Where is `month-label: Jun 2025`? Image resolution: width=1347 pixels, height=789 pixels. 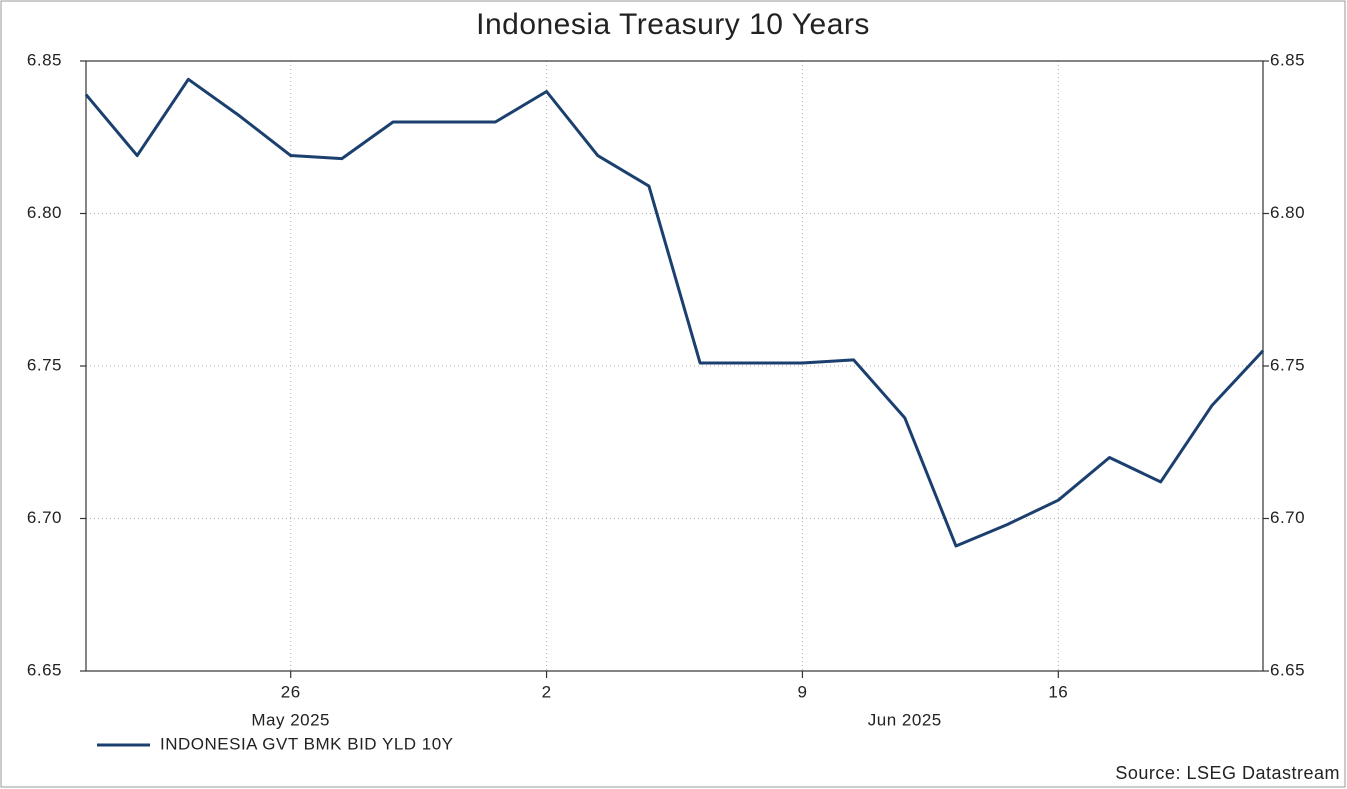 month-label: Jun 2025 is located at coordinates (905, 719).